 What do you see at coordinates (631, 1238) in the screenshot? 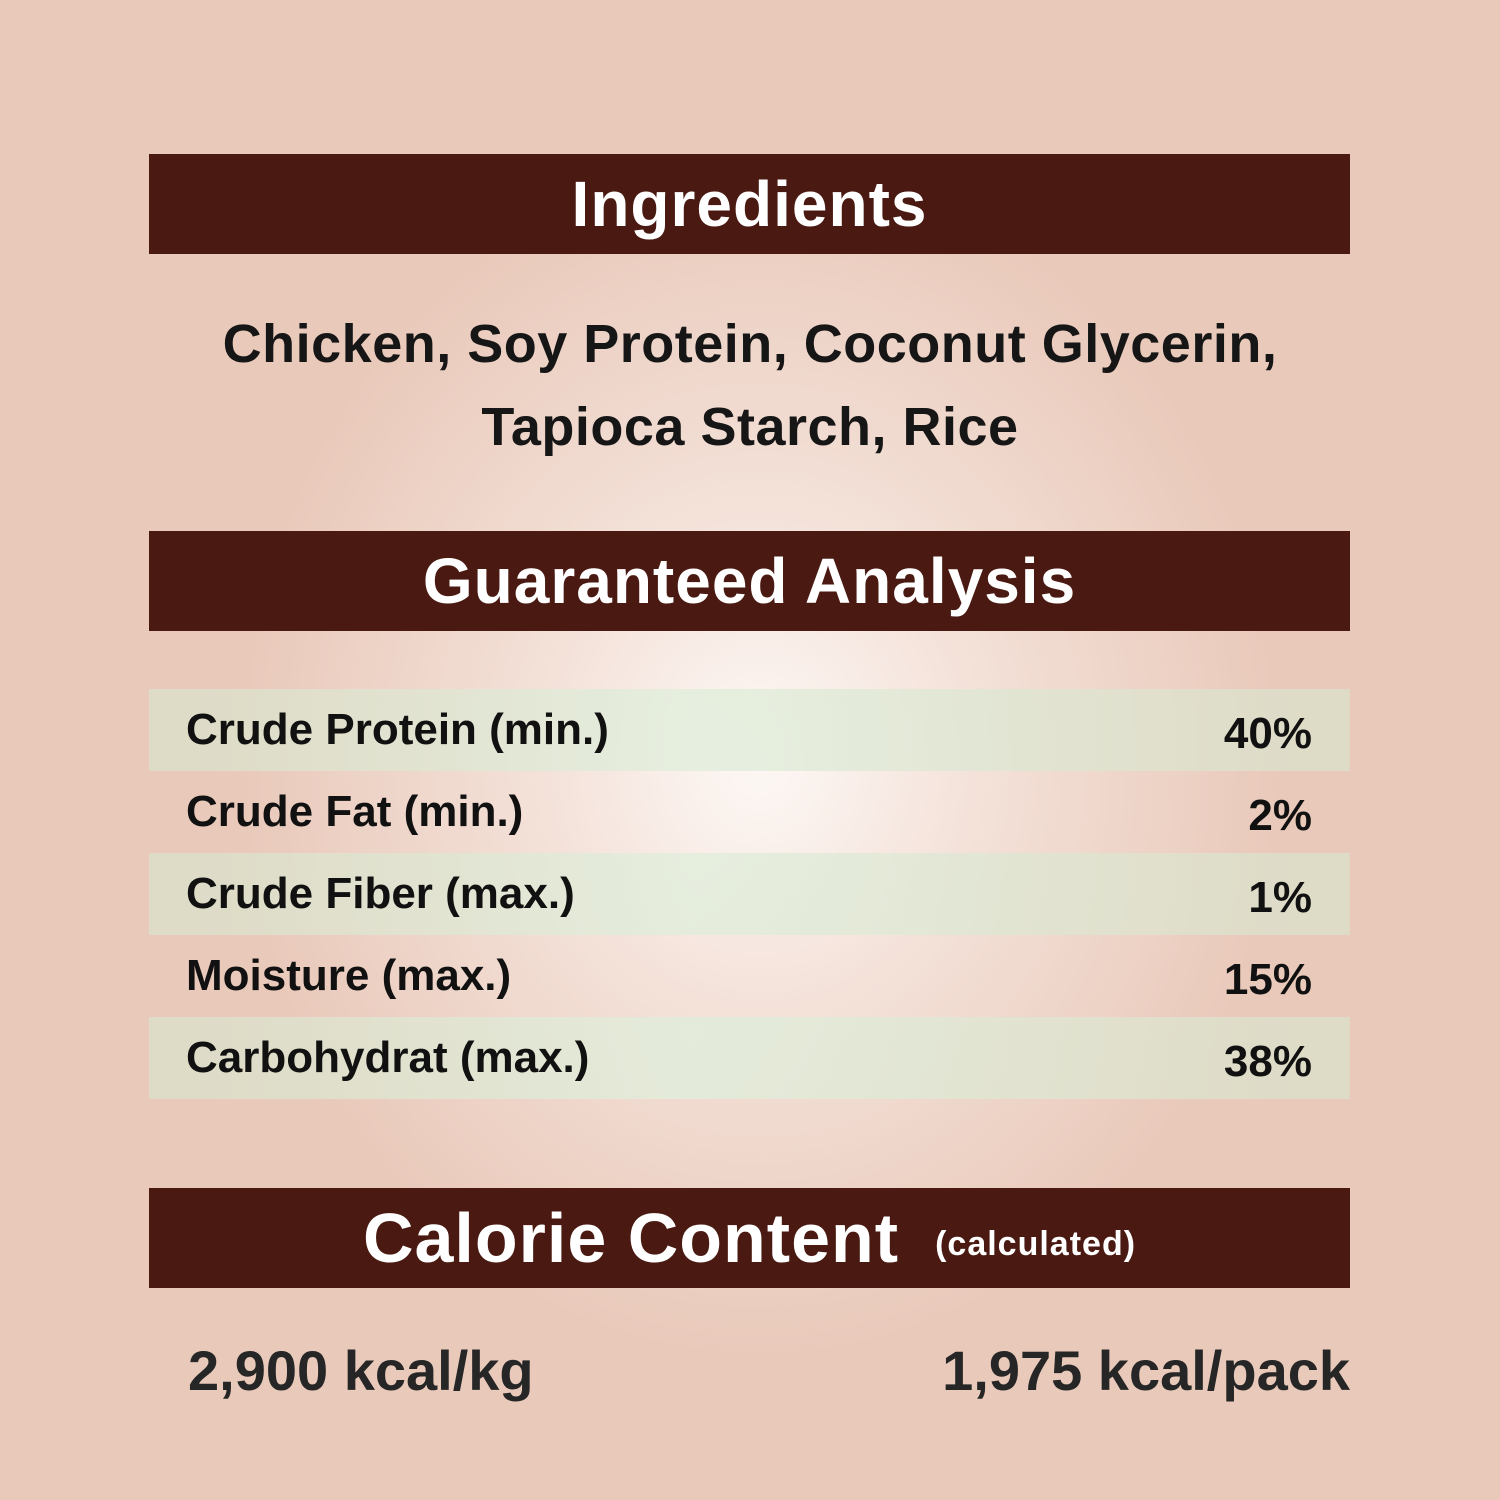
I see `calorie-title: Calorie Content` at bounding box center [631, 1238].